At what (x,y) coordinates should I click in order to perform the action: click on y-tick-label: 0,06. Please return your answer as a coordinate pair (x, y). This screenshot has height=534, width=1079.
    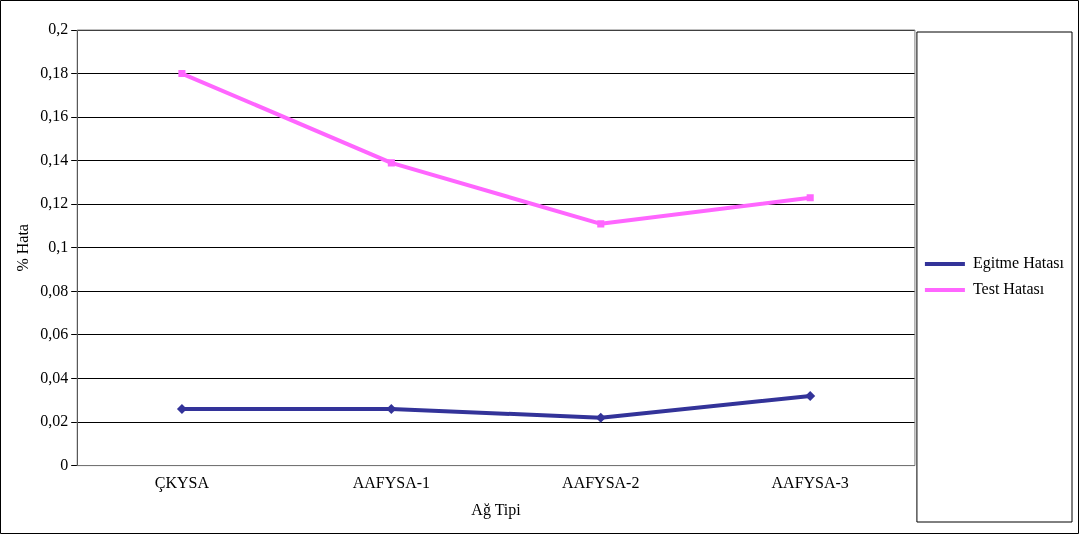
    Looking at the image, I should click on (54, 334).